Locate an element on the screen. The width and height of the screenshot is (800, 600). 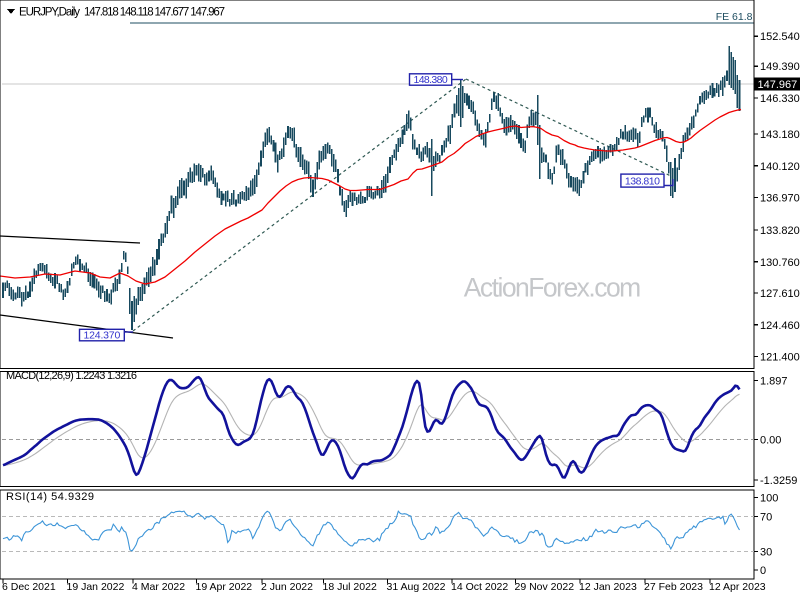
svg-text: 6 Dec 2021 is located at coordinates (29, 587).